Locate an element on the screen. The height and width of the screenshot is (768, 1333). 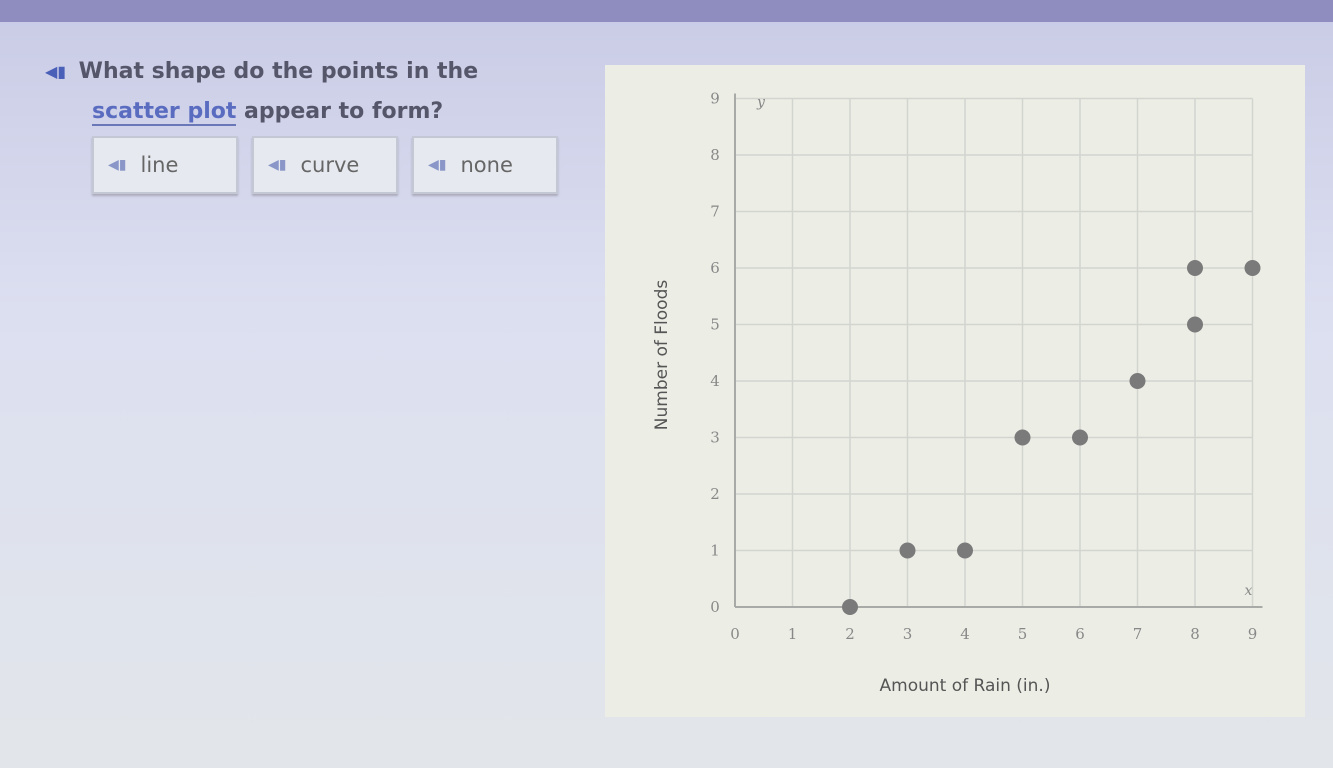
y-axis-letter: y is located at coordinates (761, 103).